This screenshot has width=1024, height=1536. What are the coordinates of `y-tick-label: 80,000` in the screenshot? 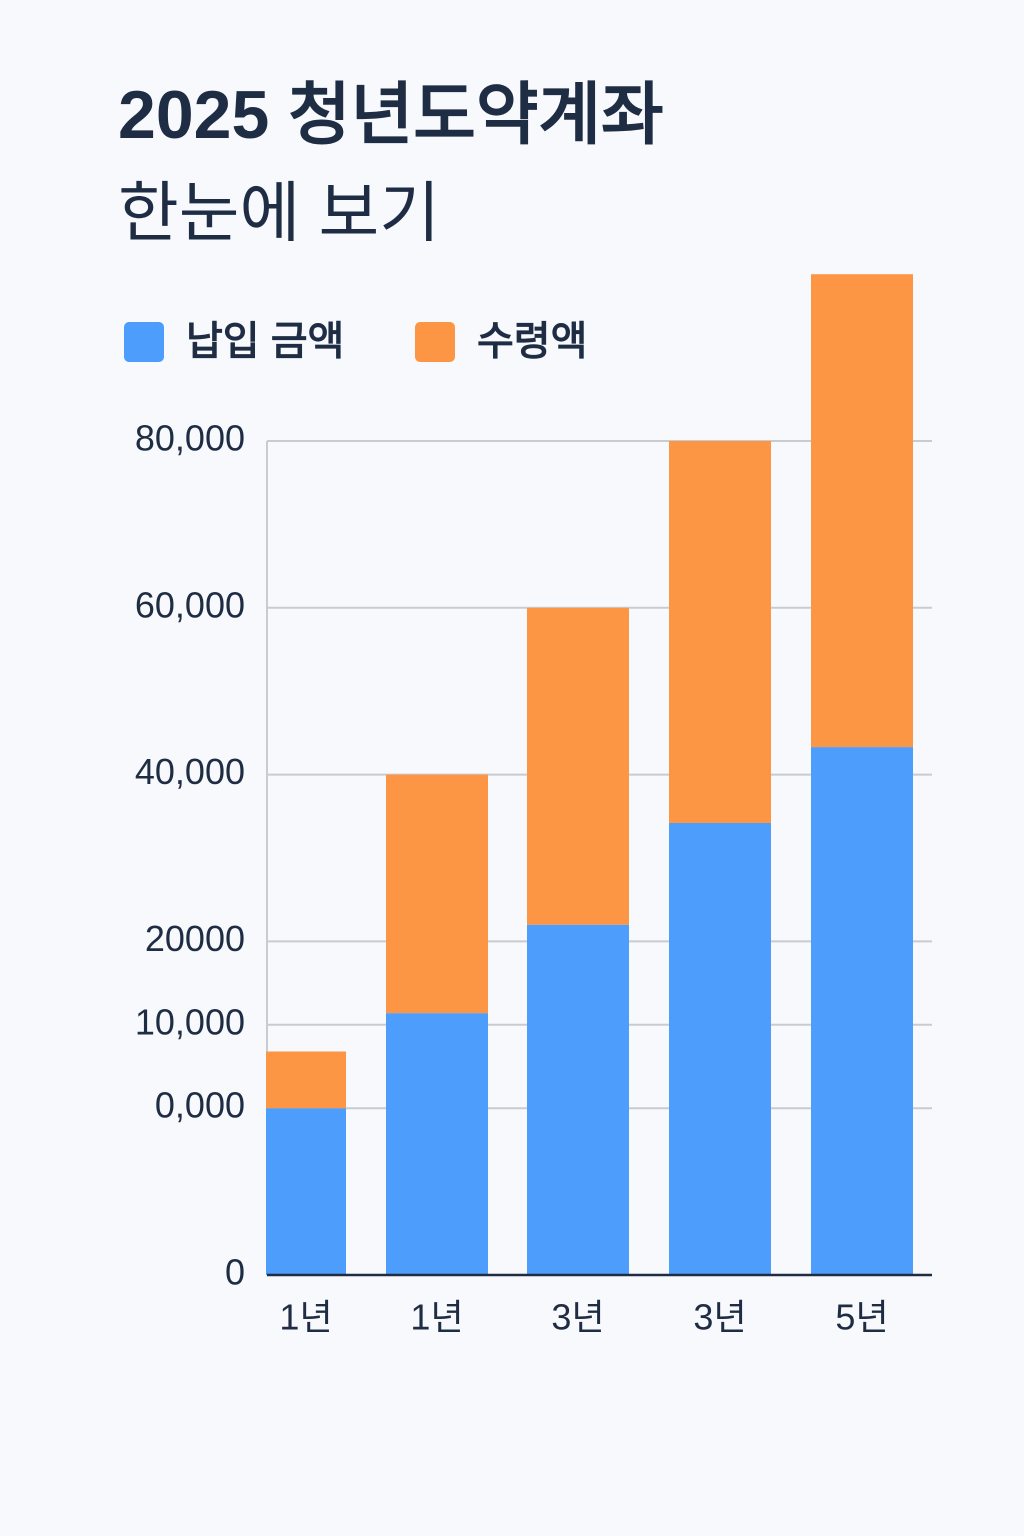 It's located at (190, 438).